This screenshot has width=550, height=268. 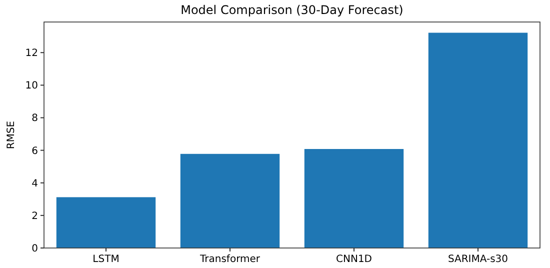 What do you see at coordinates (292, 10) in the screenshot?
I see `chart-title: Model Comparison (30-Day Forecast)` at bounding box center [292, 10].